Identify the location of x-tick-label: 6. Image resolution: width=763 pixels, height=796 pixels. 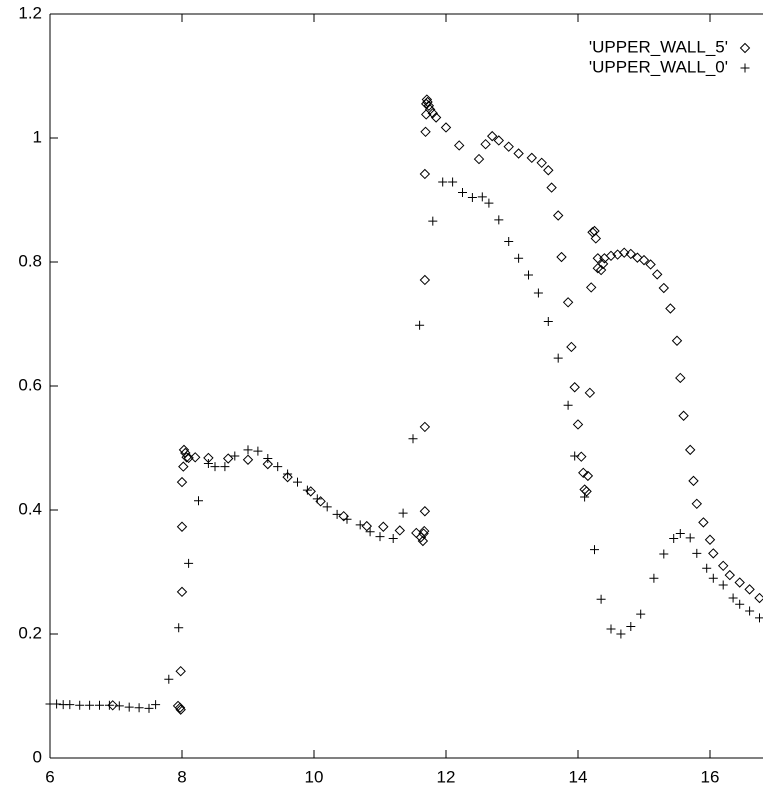
(49, 776).